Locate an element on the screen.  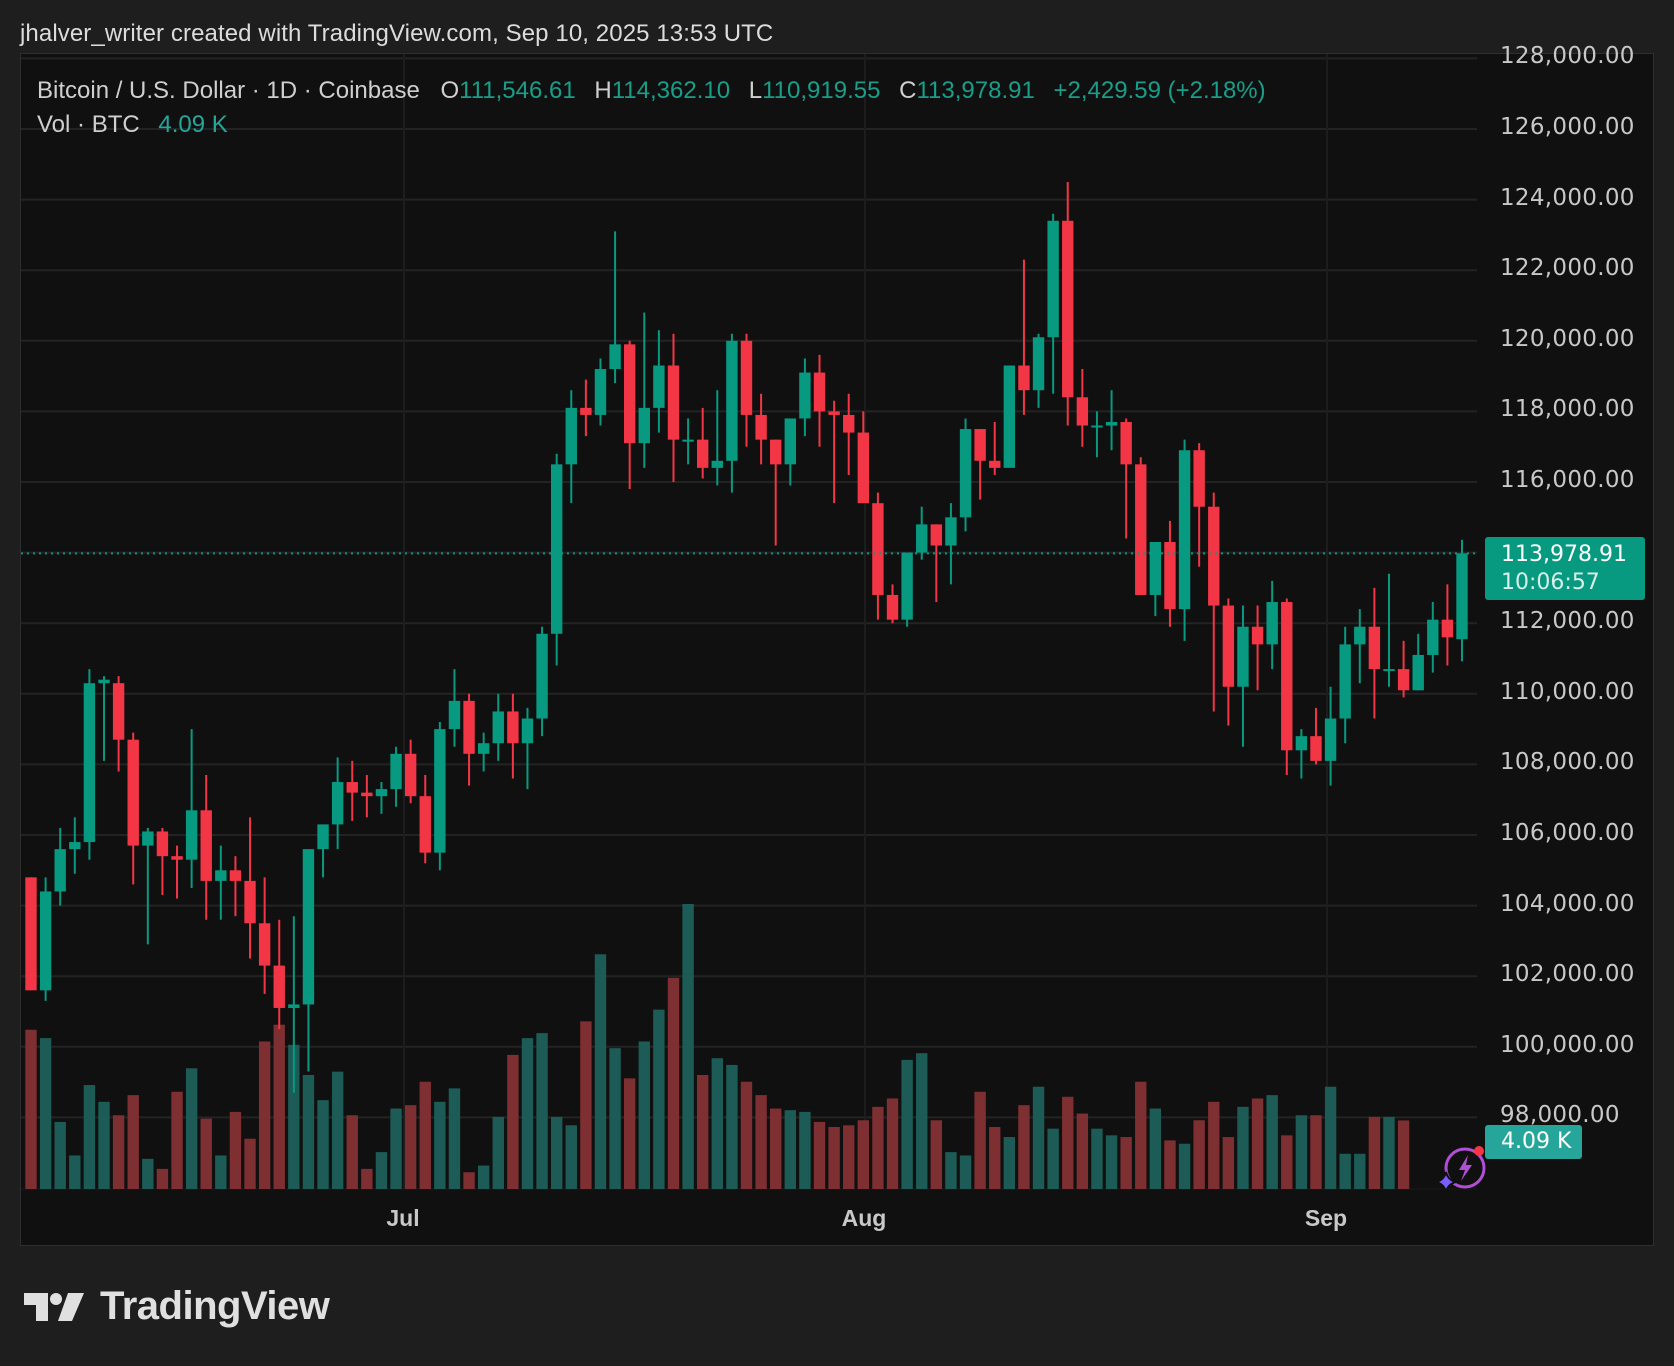
price-tick-label: 112,000.00 is located at coordinates (1567, 621).